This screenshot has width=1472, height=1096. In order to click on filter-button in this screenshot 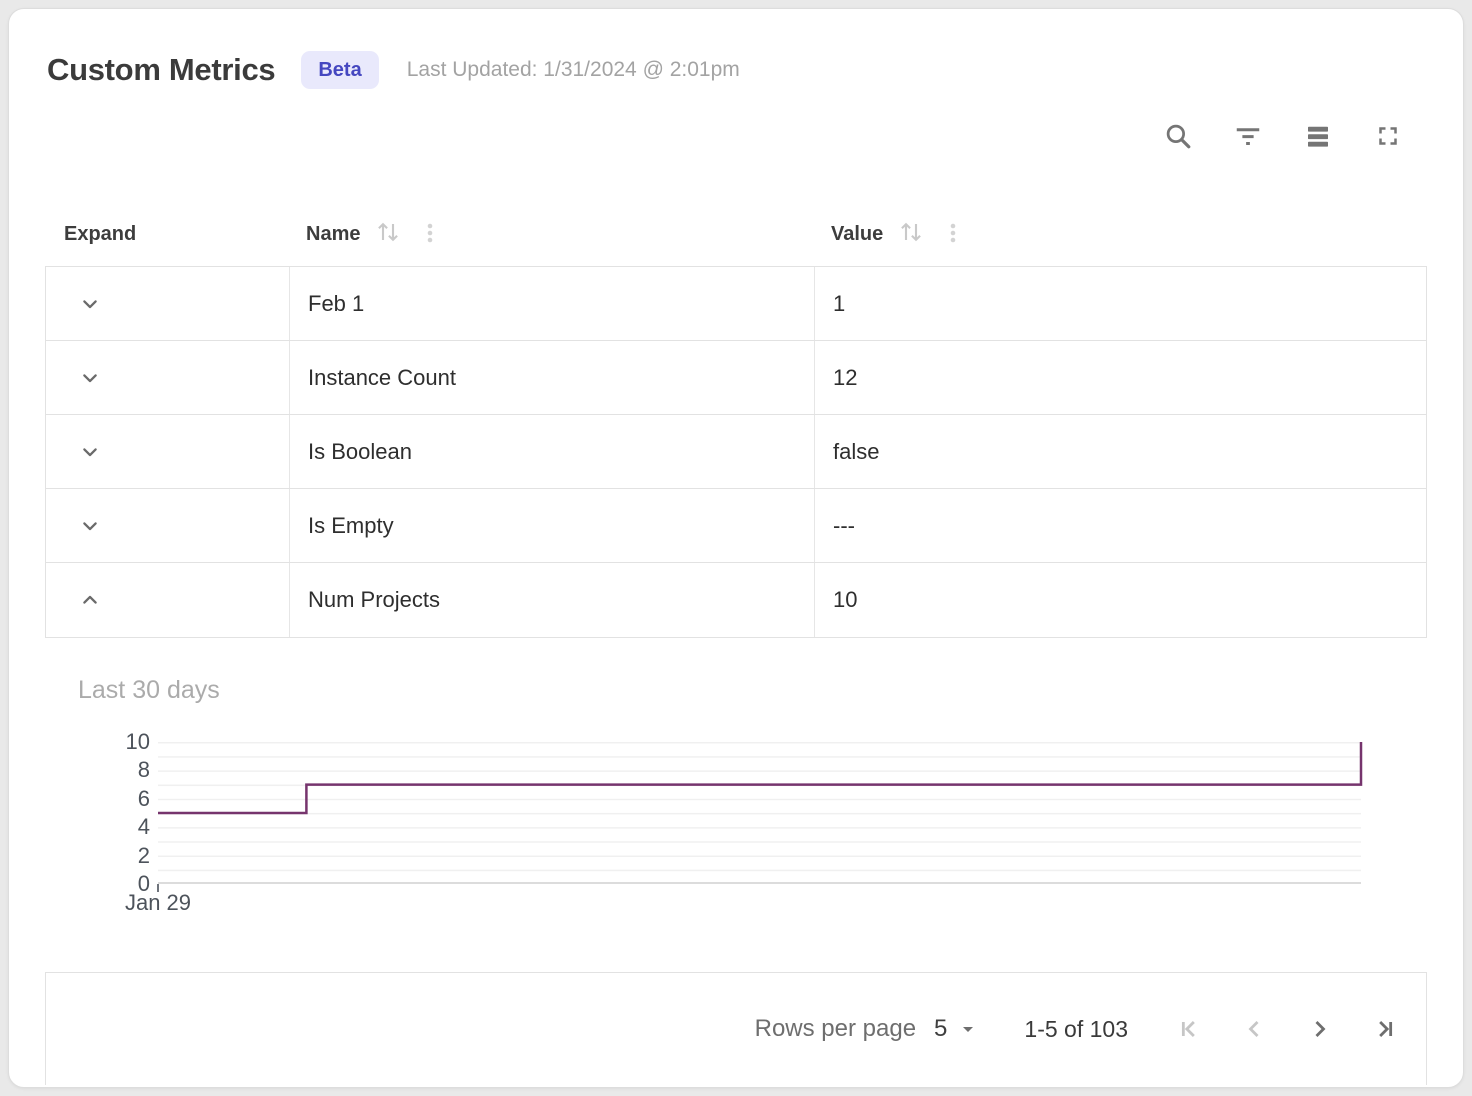, I will do `click(1248, 136)`.